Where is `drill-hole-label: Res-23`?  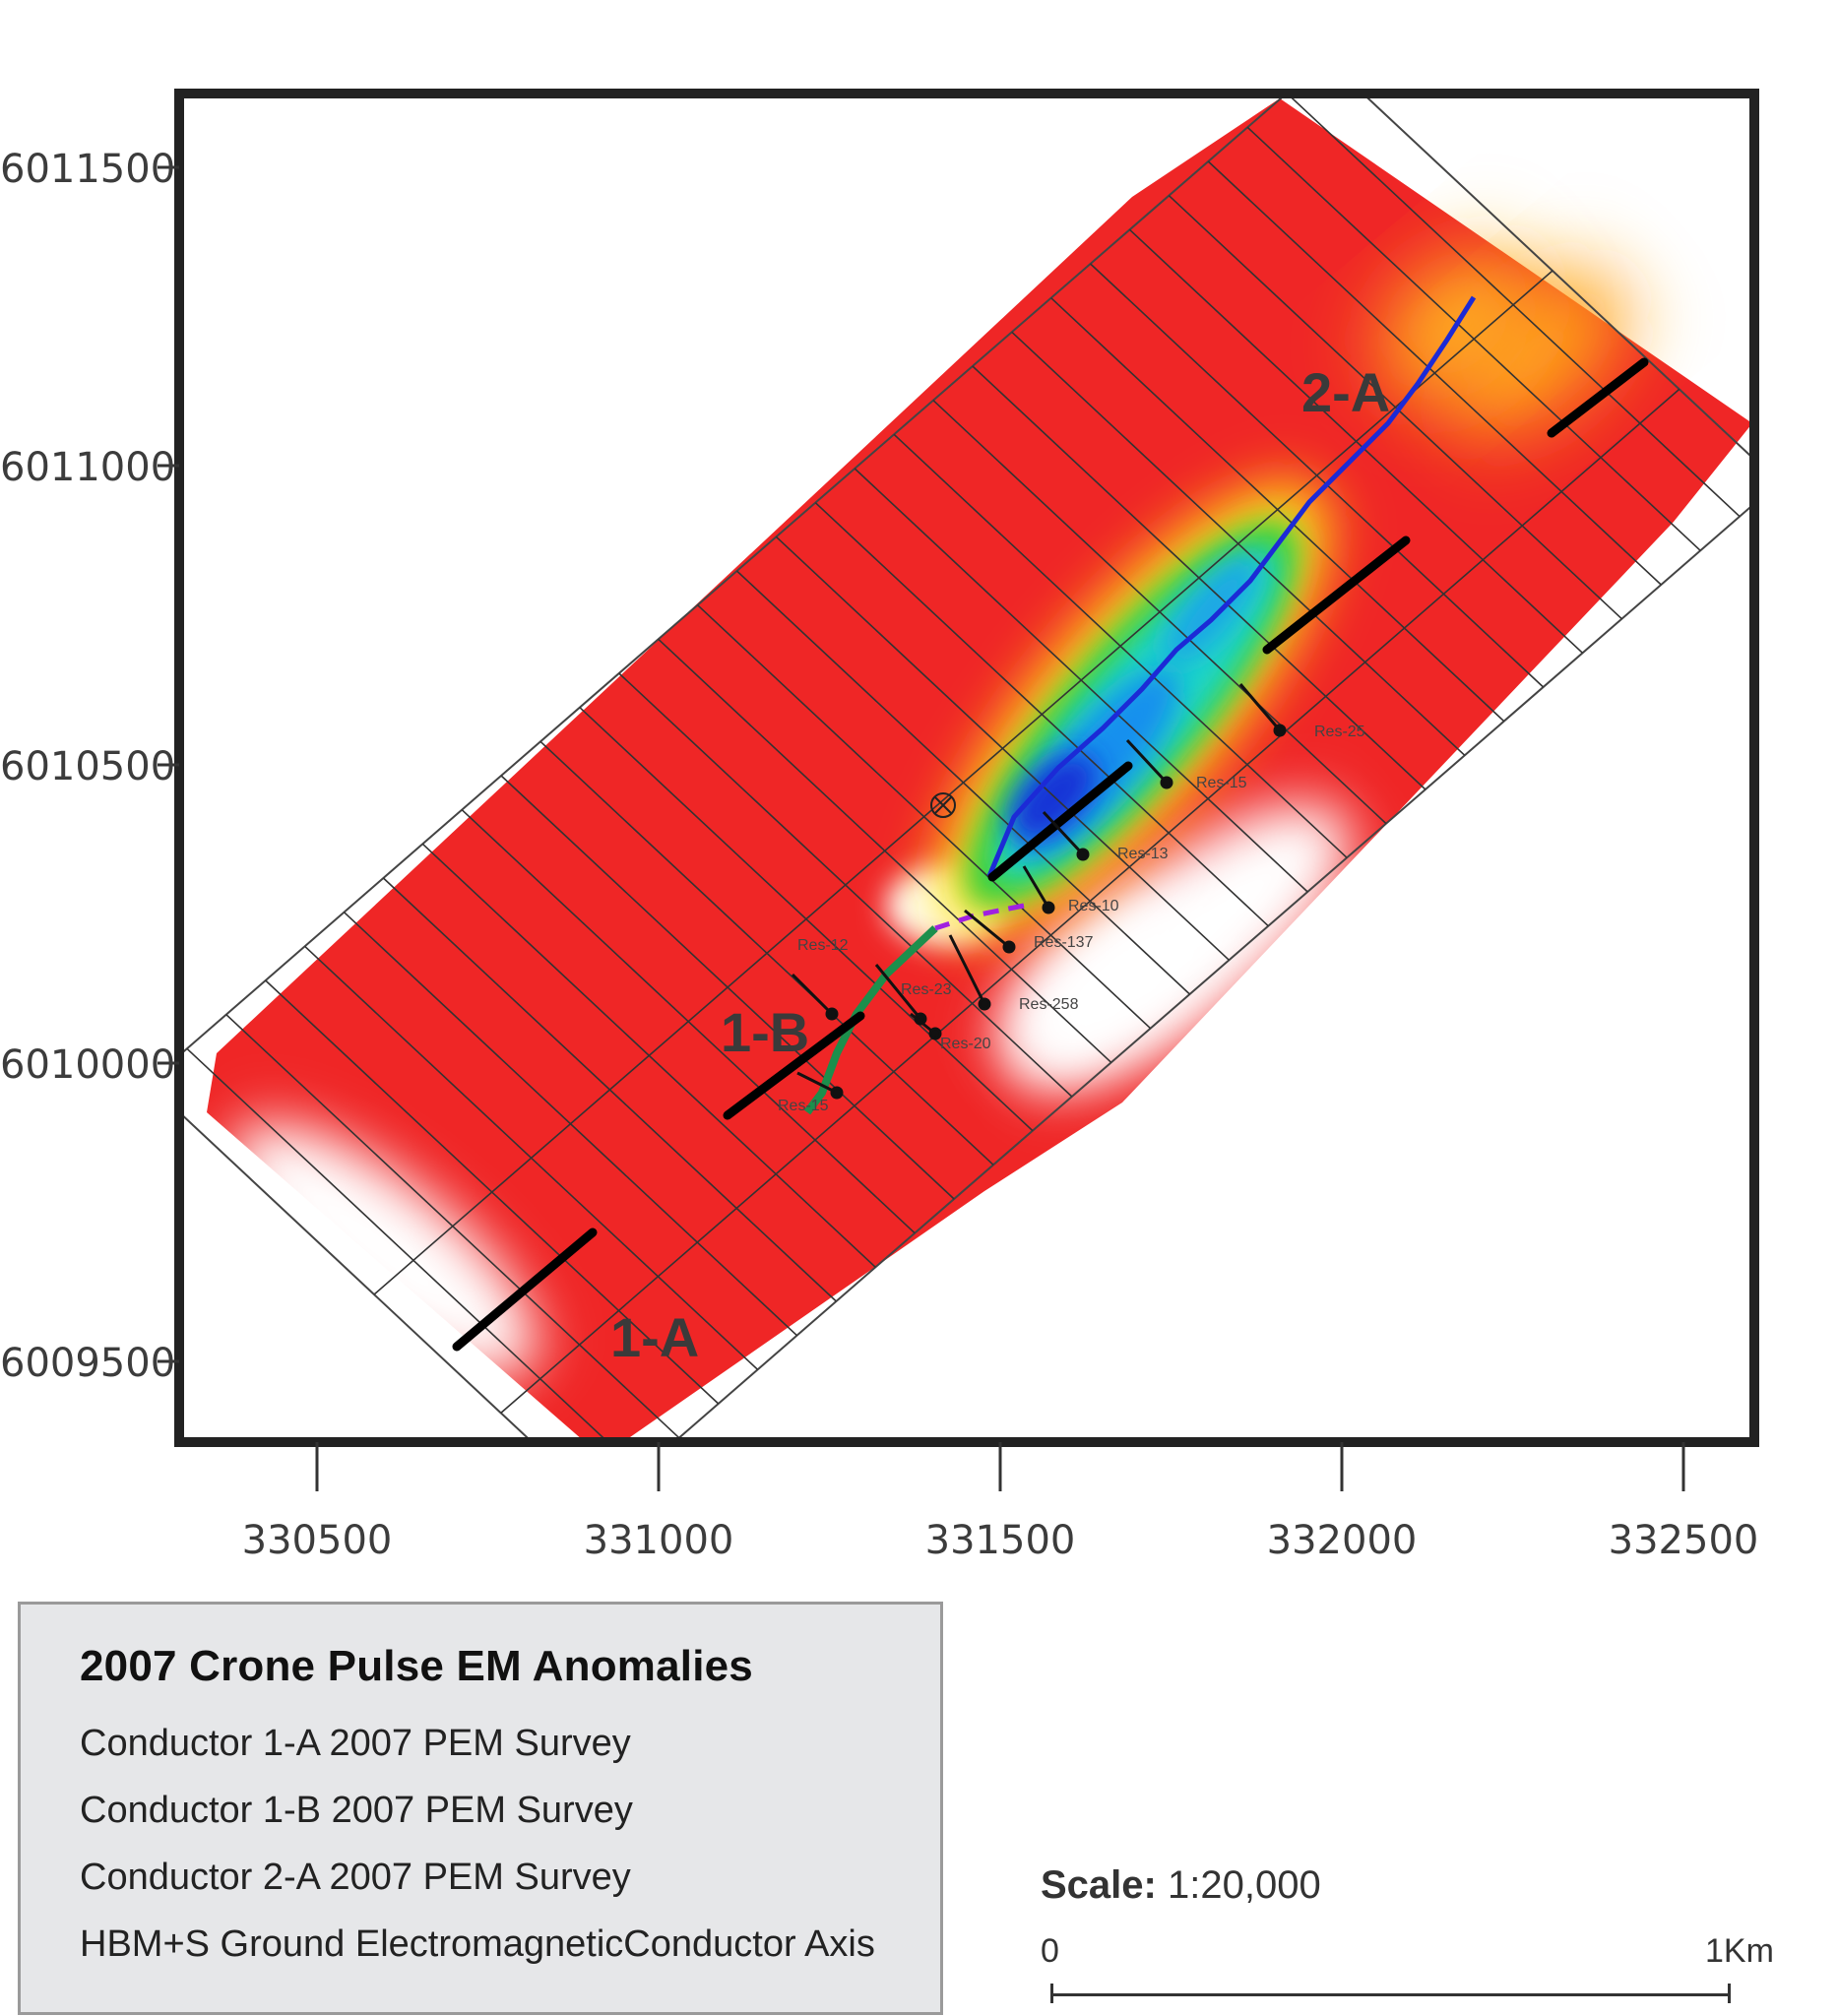
drill-hole-label: Res-23 is located at coordinates (926, 989).